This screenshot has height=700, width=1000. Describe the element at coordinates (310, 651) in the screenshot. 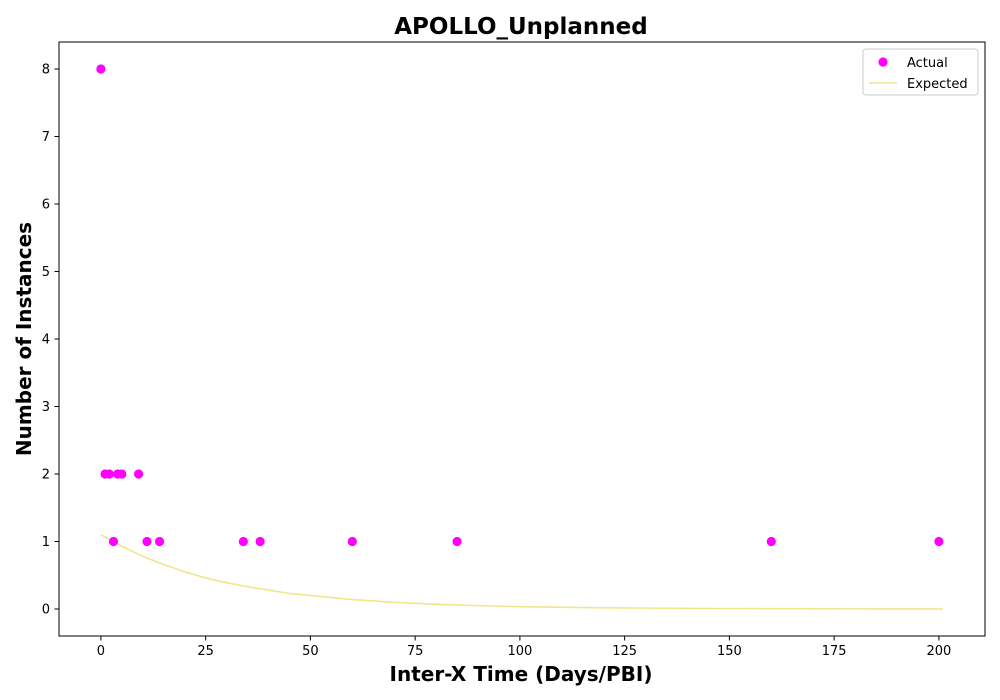

I see `x-tick-label: 50` at that location.